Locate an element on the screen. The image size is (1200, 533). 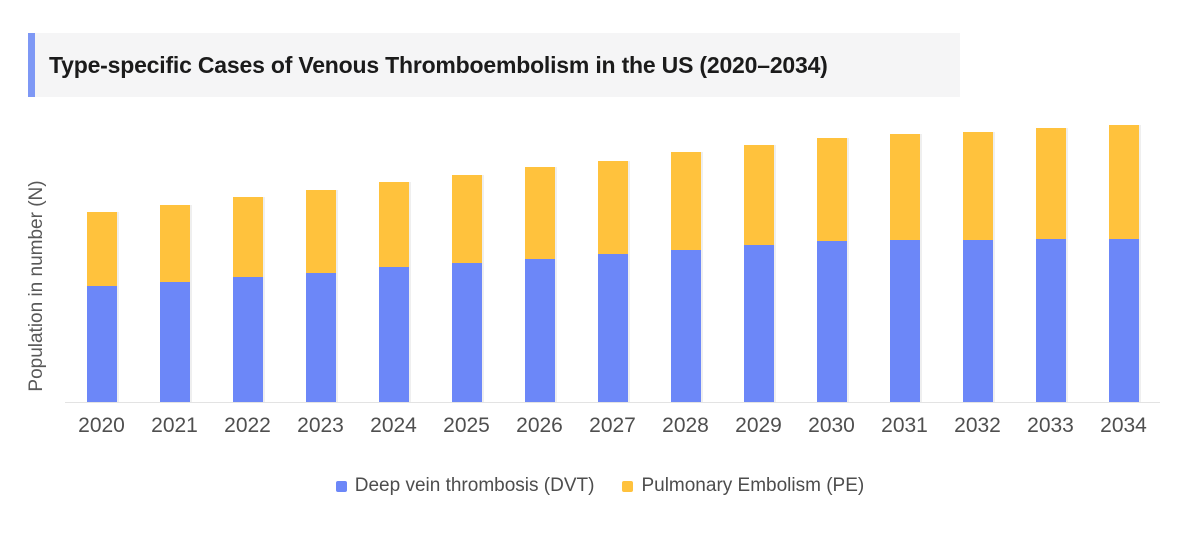
x-tick-label-2025: 2025 is located at coordinates (466, 425).